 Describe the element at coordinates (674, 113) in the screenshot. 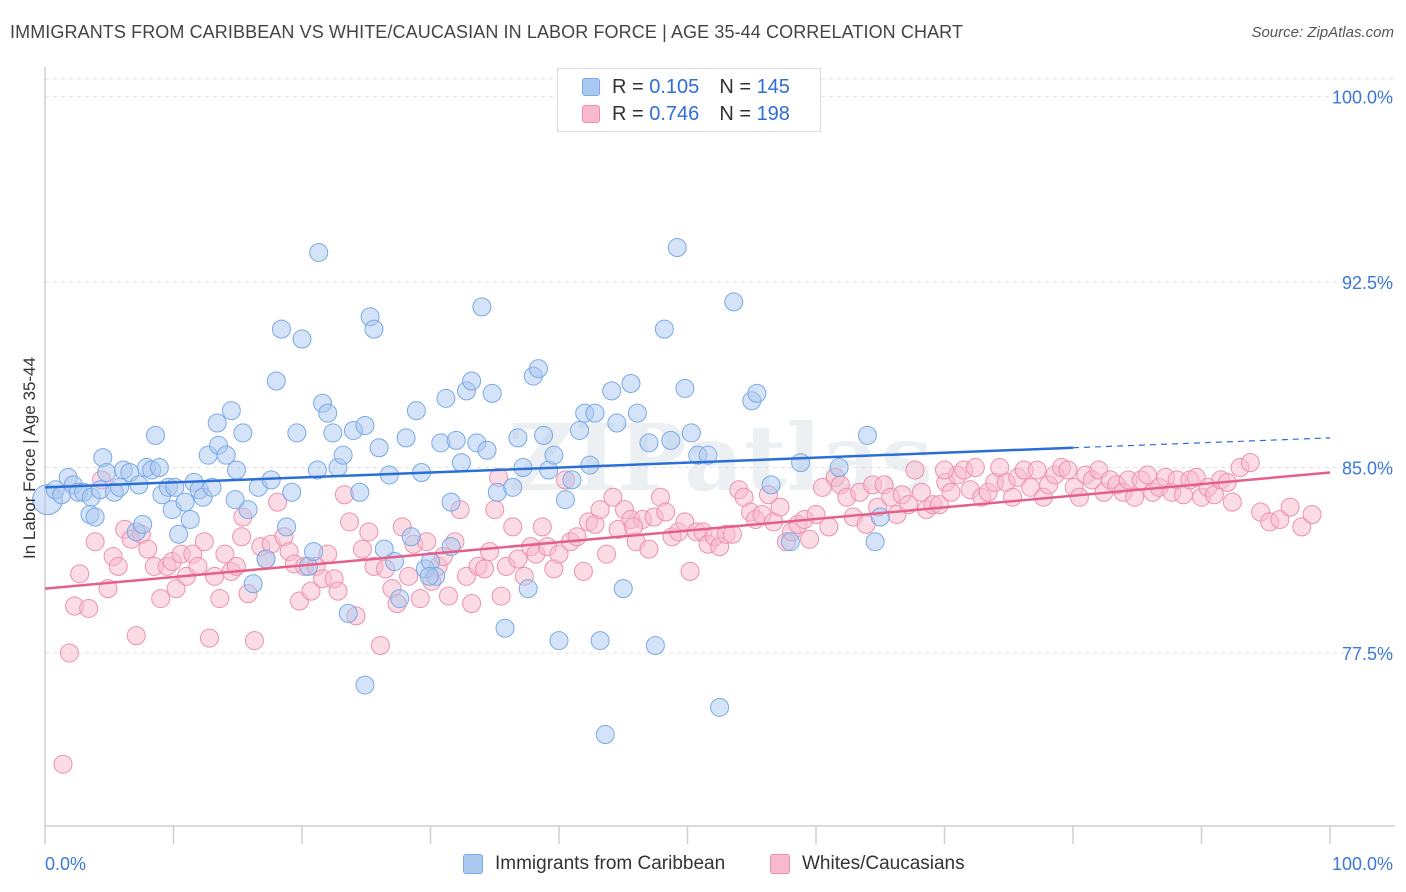

I see `legend-r-value: 0.746` at that location.